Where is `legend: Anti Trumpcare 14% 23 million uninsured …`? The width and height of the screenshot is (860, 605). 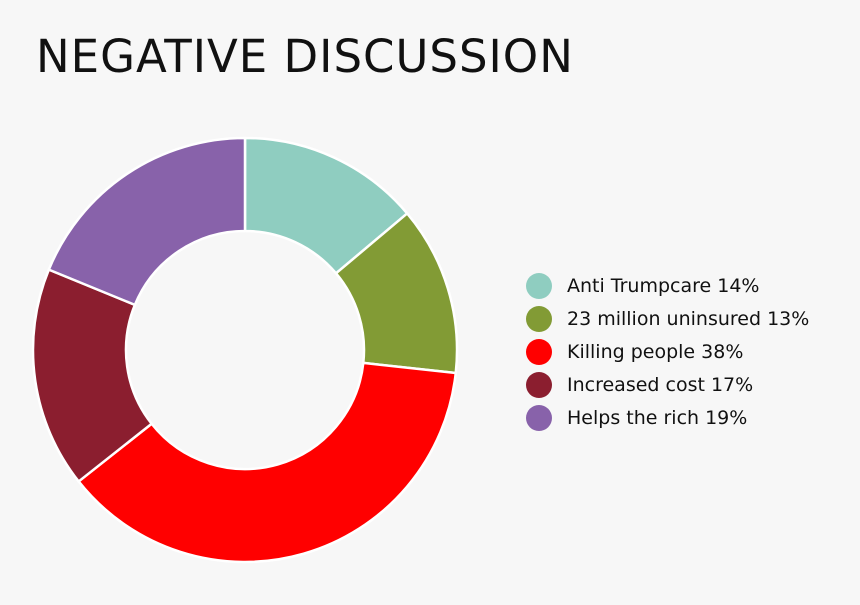
legend: Anti Trumpcare 14% 23 million uninsured … is located at coordinates (667, 351).